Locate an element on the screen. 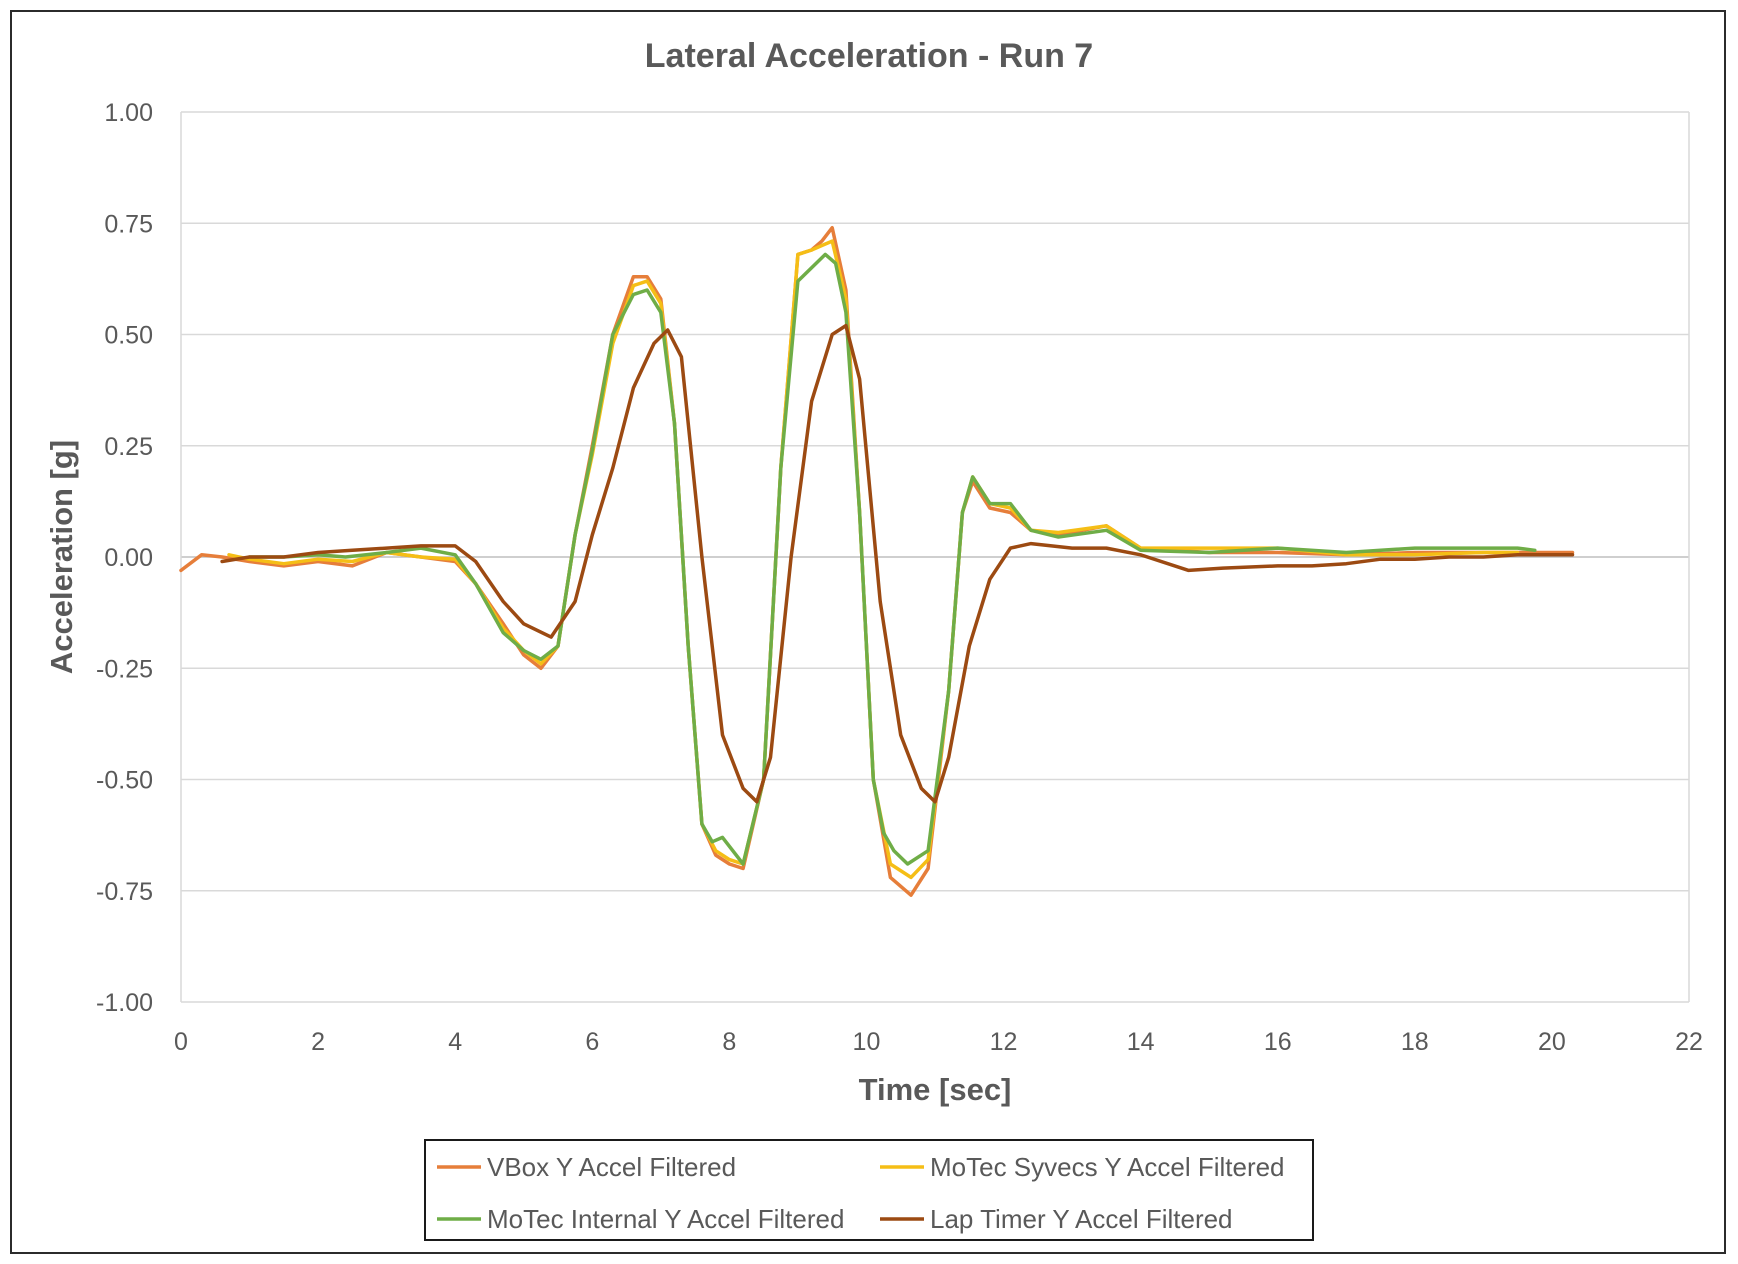 Image resolution: width=1738 pixels, height=1264 pixels. x-tick-label: 4 is located at coordinates (455, 1042).